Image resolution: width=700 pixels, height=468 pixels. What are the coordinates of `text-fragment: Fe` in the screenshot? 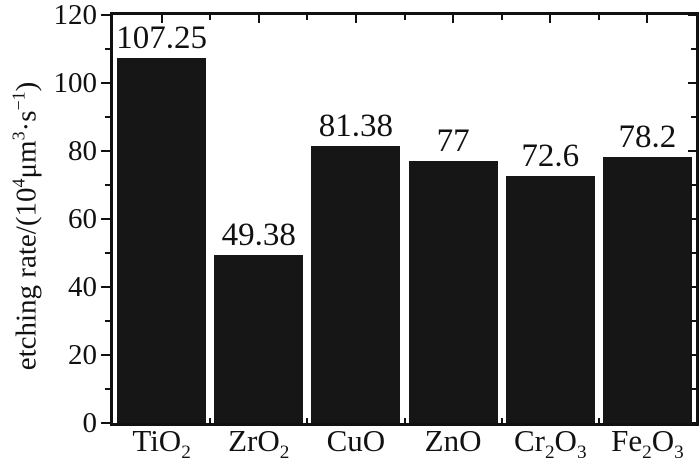 It's located at (627, 440).